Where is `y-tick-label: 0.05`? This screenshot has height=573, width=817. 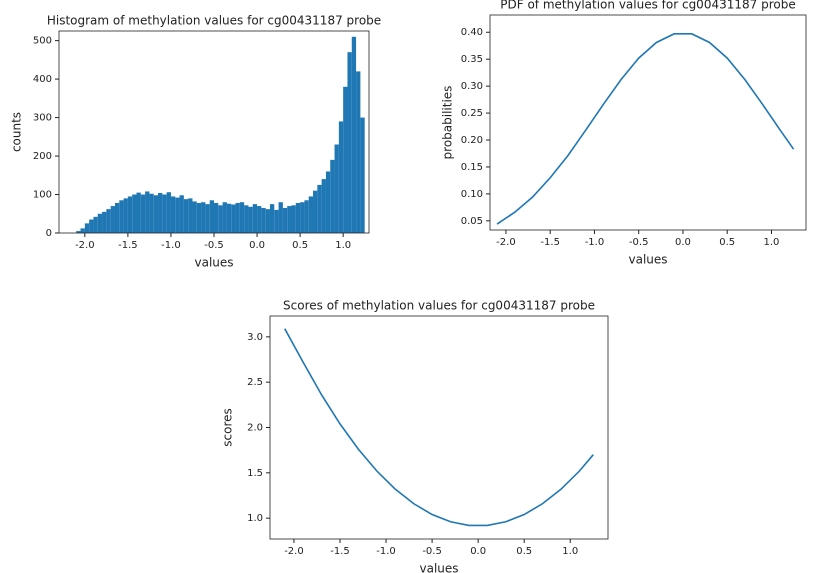
y-tick-label: 0.05 is located at coordinates (472, 221).